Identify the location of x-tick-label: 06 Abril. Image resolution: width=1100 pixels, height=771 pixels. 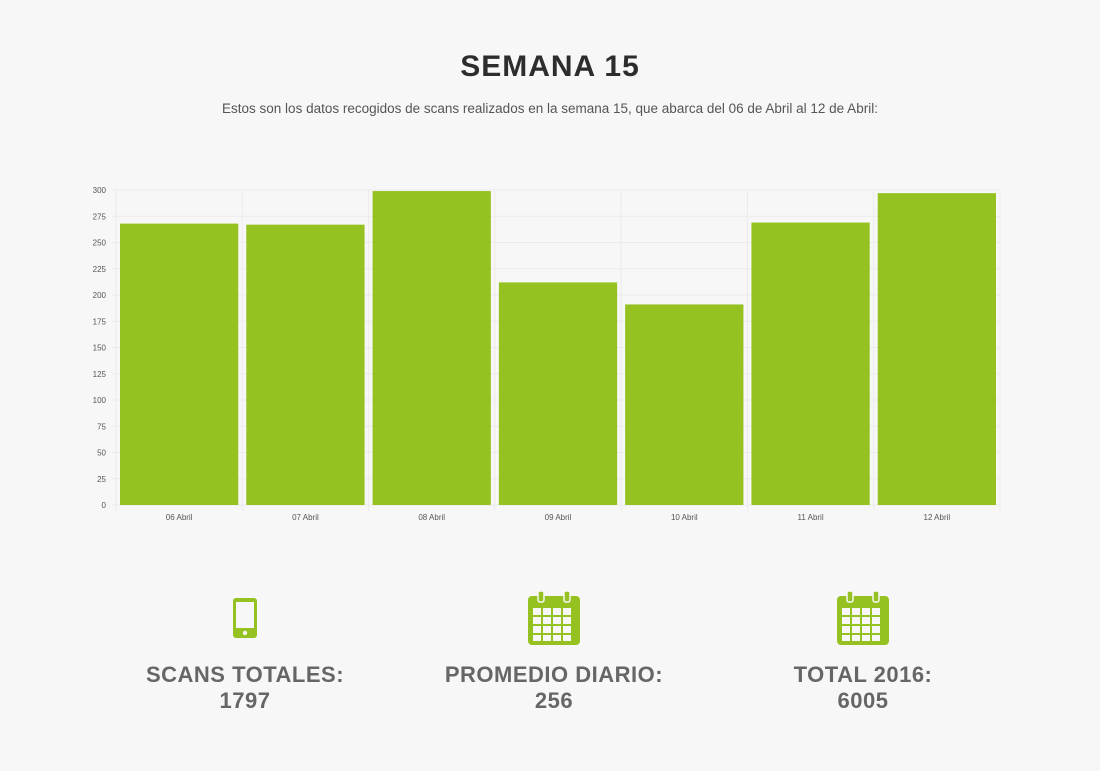
(179, 517).